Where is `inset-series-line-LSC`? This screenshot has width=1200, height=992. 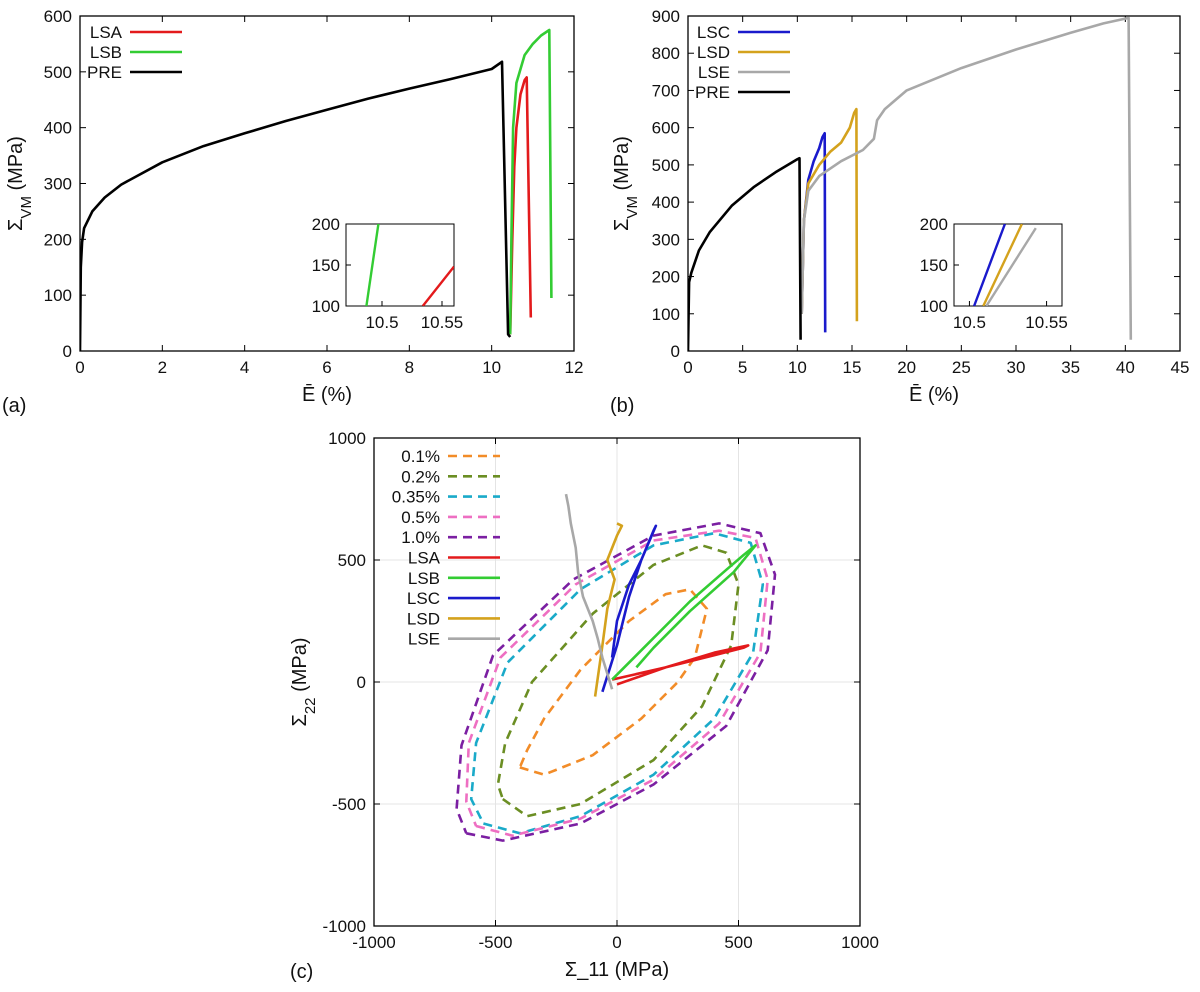
inset-series-line-LSC is located at coordinates (989, 265).